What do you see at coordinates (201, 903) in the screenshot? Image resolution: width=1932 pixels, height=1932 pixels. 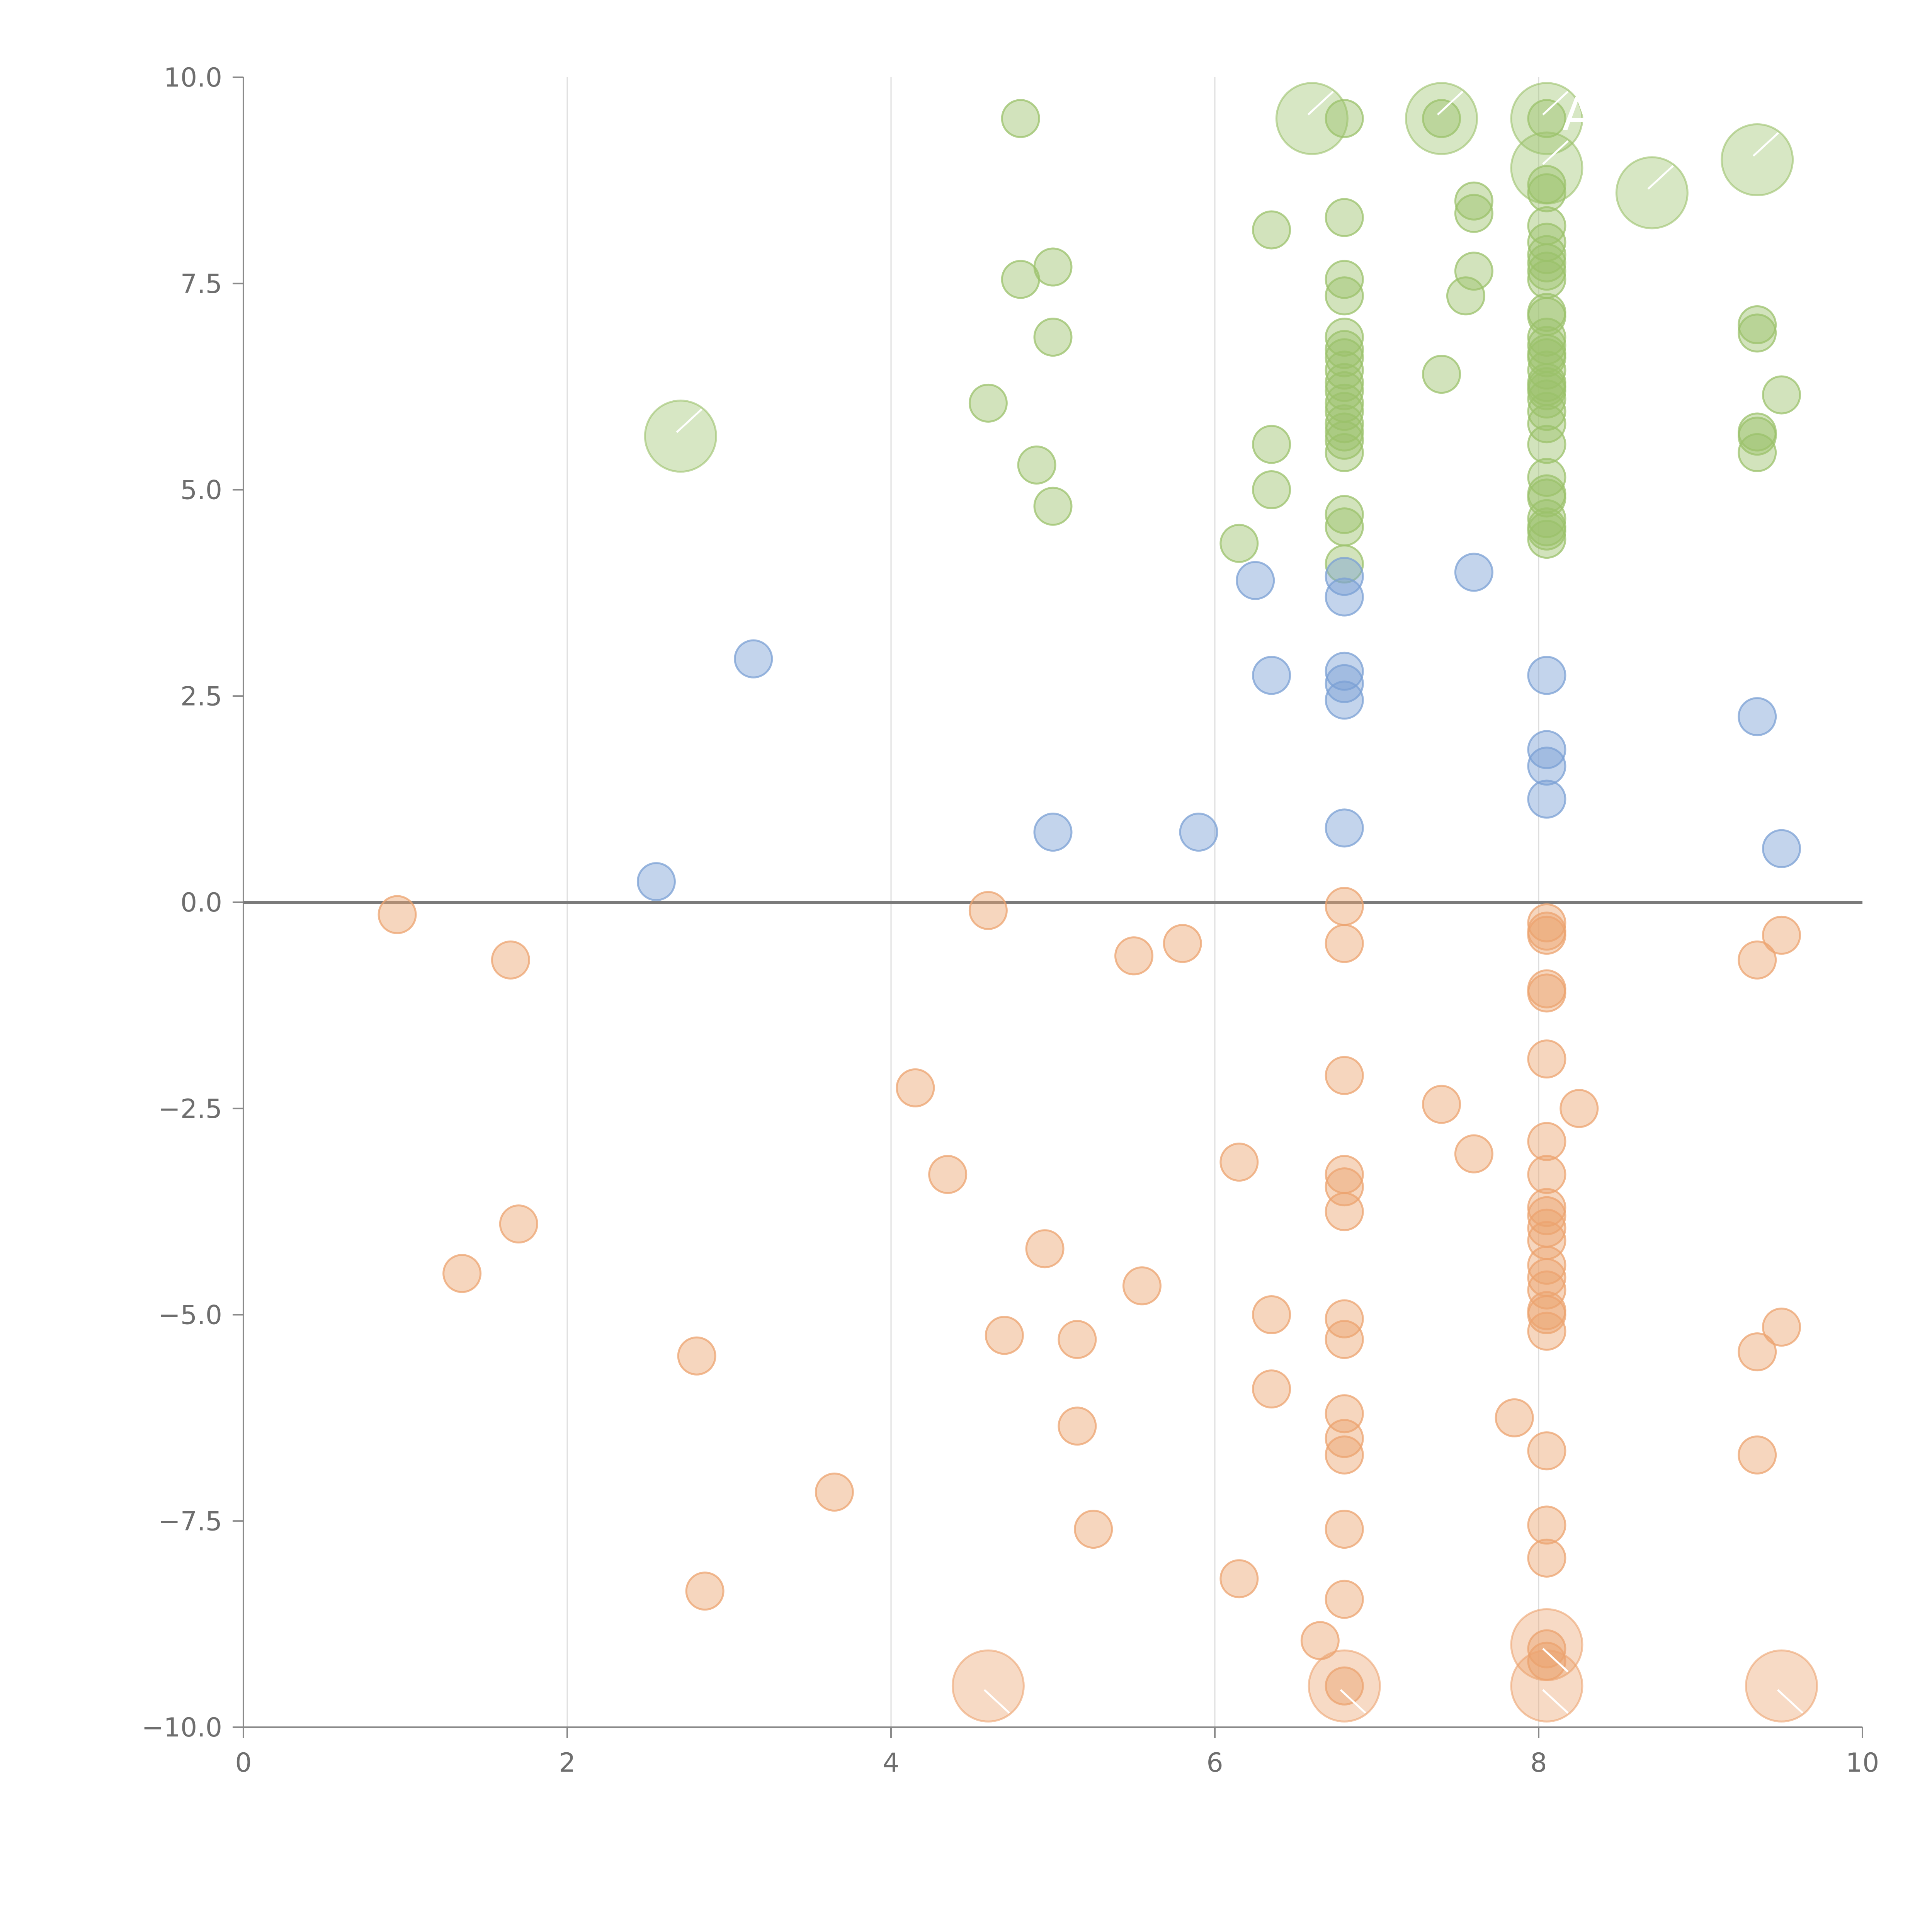 I see `y-tick-label: 0.0` at bounding box center [201, 903].